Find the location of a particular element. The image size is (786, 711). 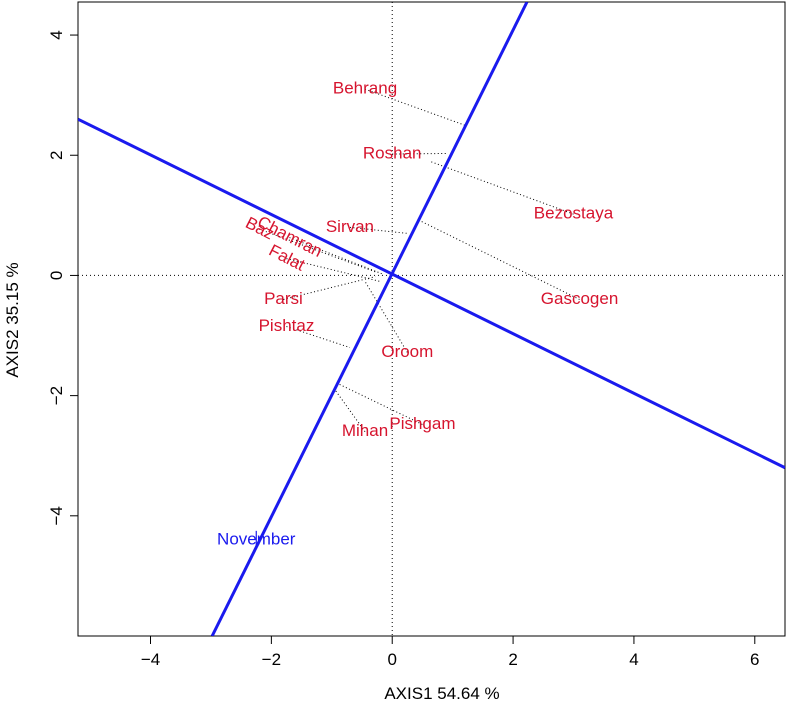

x-axis-title: AXIS1 54.64 % is located at coordinates (441, 693).